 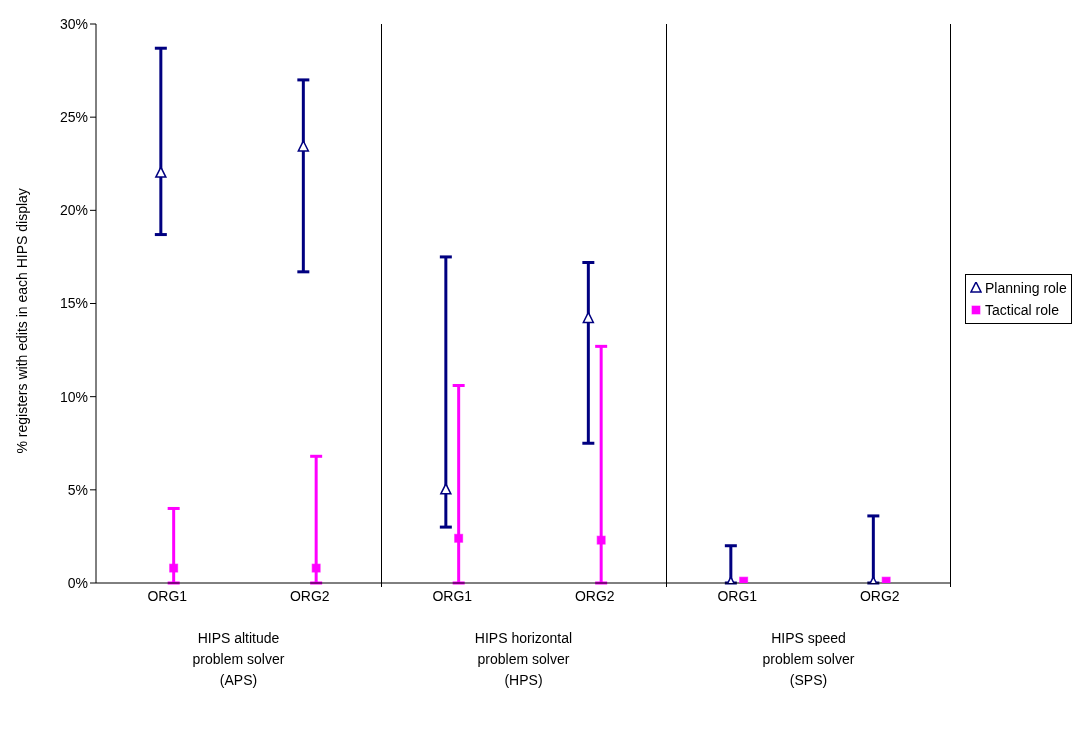 What do you see at coordinates (77, 489) in the screenshot?
I see `y-tick-label: 5%` at bounding box center [77, 489].